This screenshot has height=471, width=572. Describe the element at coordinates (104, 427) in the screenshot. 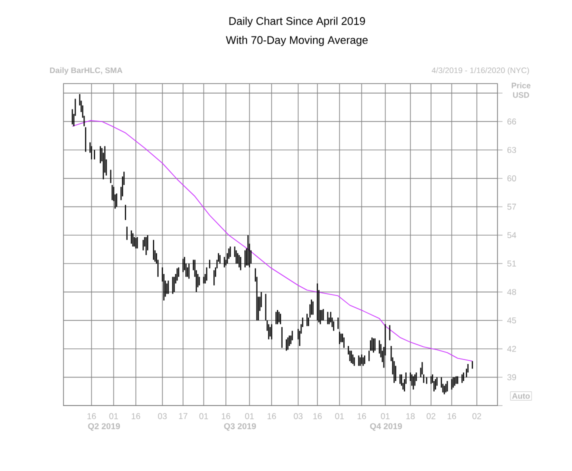

I see `text: Q2 2019` at that location.